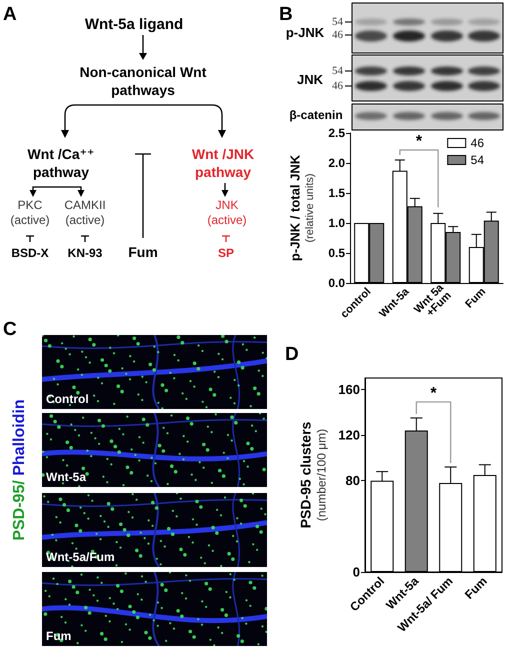 This screenshot has width=511, height=648. What do you see at coordinates (353, 480) in the screenshot?
I see `y-tick-label: 80` at bounding box center [353, 480].